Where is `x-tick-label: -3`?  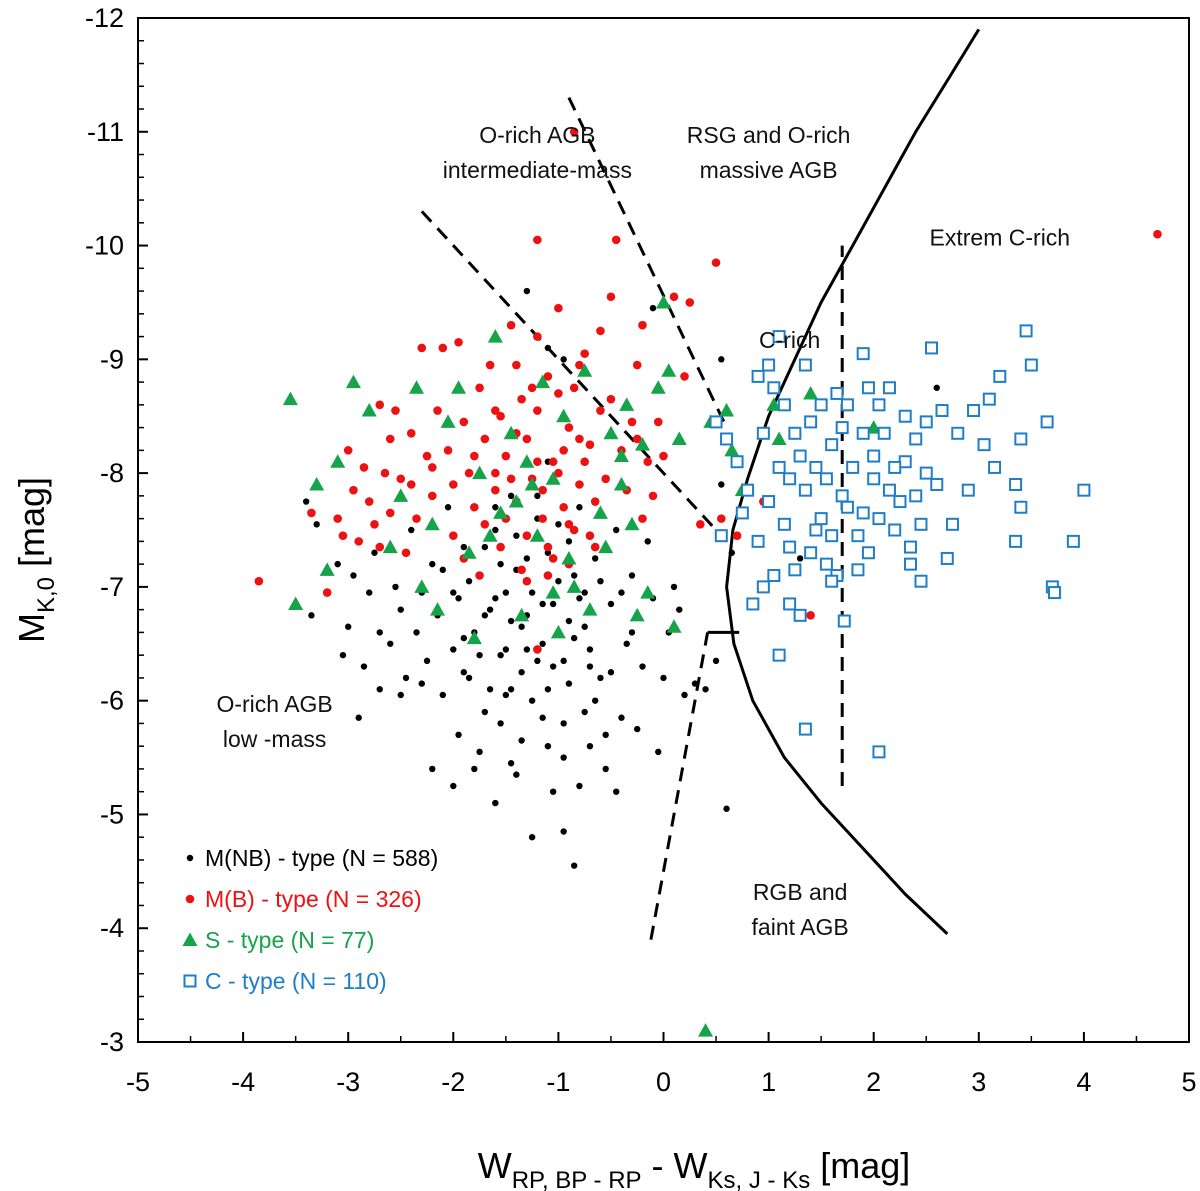 x-tick-label: -3 is located at coordinates (348, 1082).